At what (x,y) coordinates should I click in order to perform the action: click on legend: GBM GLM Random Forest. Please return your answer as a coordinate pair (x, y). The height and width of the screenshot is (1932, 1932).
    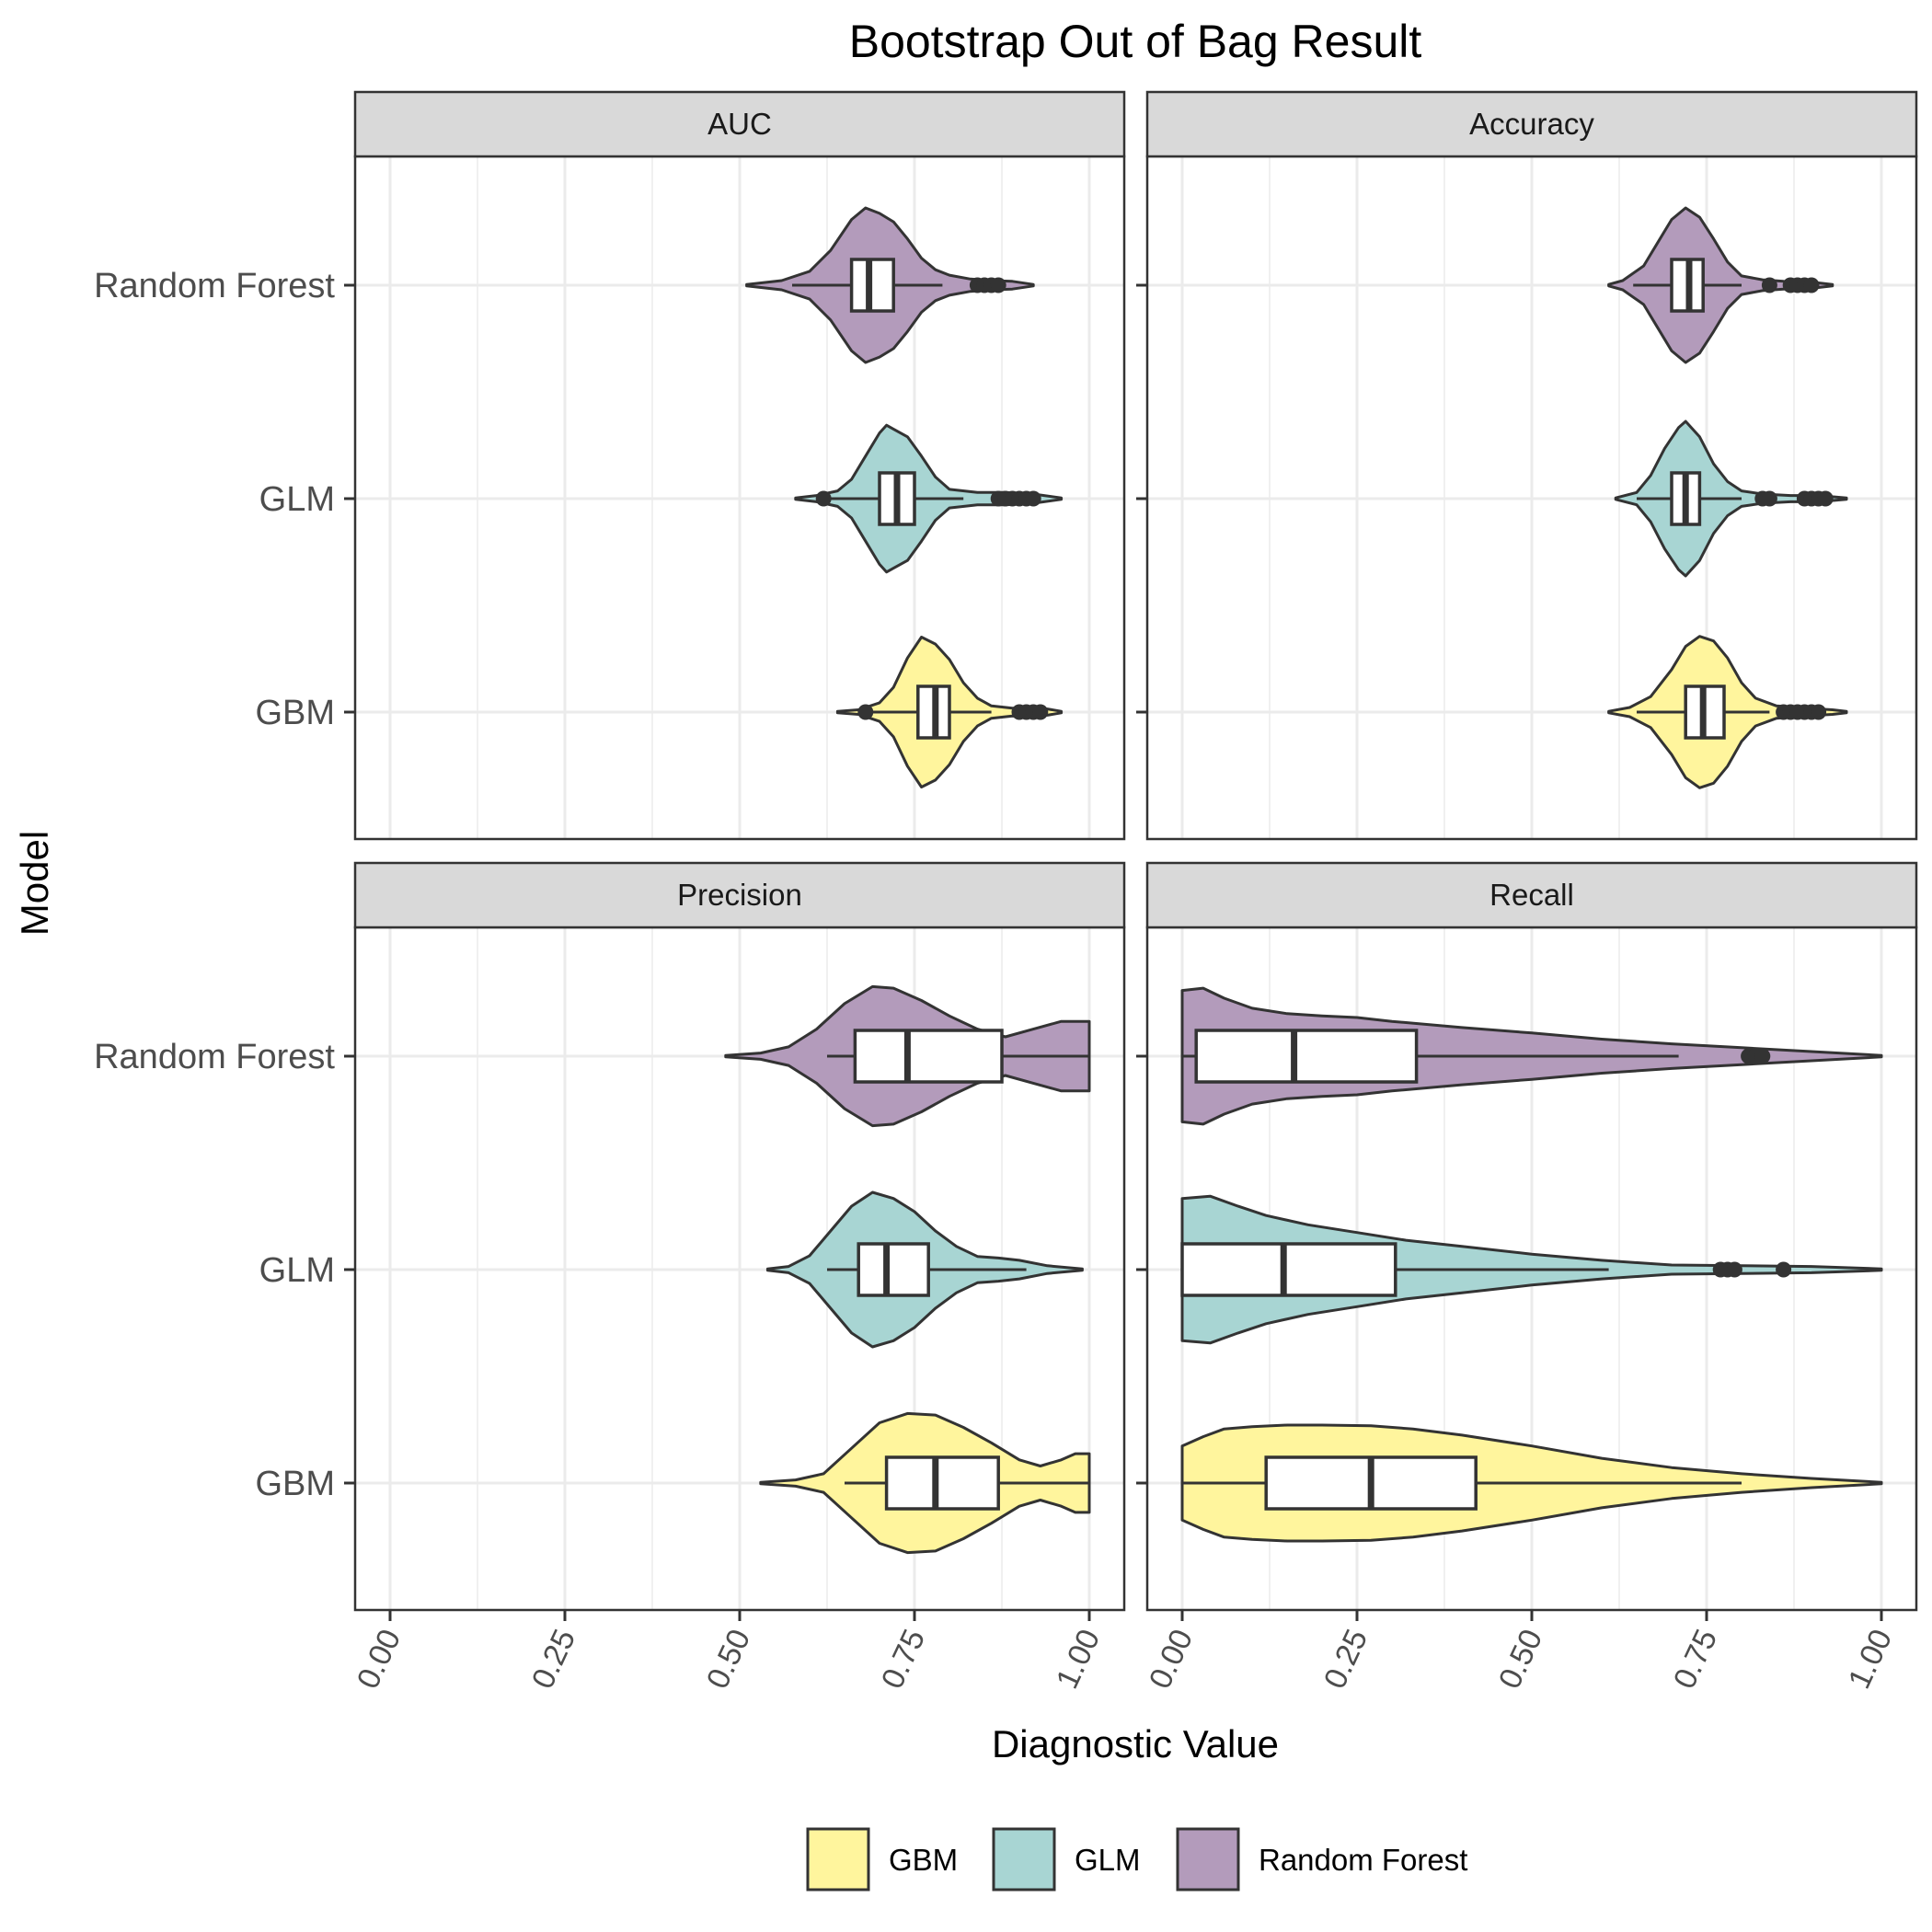
    Looking at the image, I should click on (1136, 1859).